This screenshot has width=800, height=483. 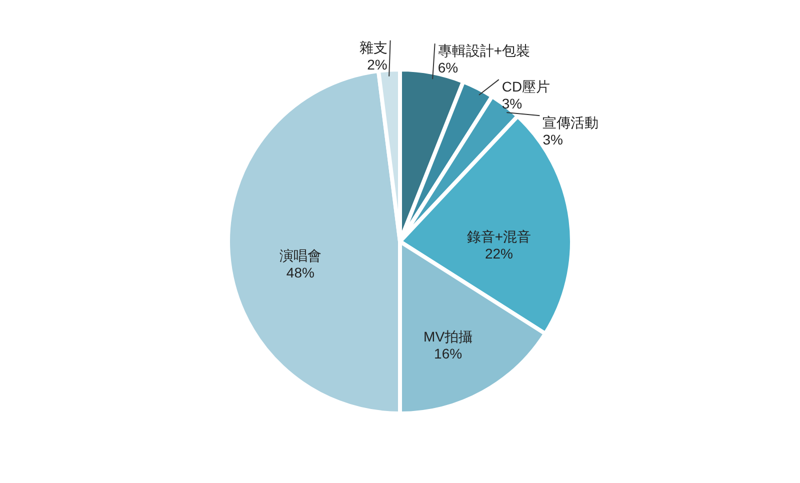 I want to click on slice-label: 錄音+混音, so click(x=499, y=236).